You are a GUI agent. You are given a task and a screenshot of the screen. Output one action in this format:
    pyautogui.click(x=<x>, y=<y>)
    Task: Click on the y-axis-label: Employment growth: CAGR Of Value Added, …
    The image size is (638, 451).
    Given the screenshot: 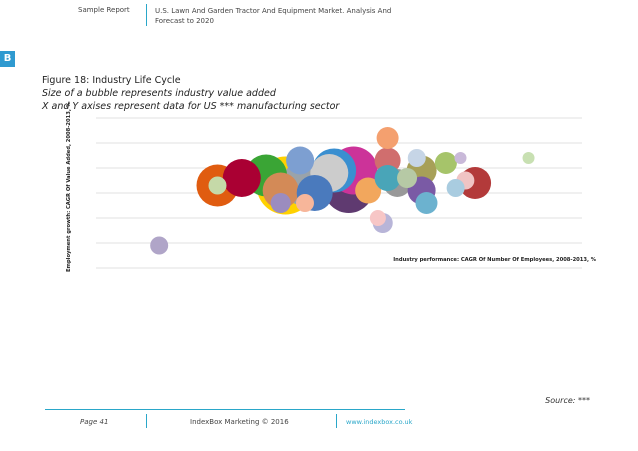 What is the action you would take?
    pyautogui.click(x=69, y=186)
    